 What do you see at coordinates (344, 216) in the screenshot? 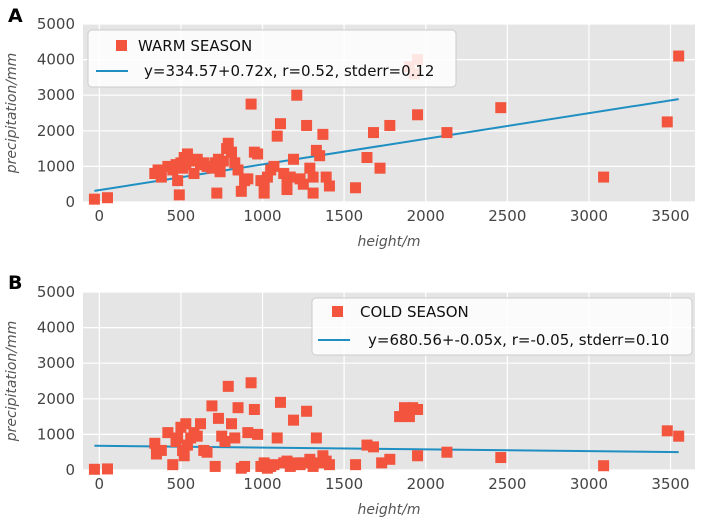
I see `x-tick-label-a-3: 1500` at bounding box center [344, 216].